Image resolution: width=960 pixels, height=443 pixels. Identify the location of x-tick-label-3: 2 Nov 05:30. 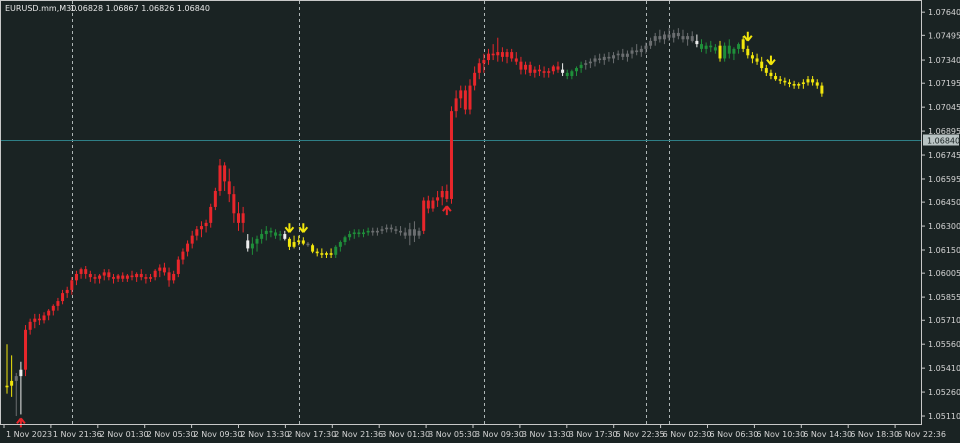
(171, 434).